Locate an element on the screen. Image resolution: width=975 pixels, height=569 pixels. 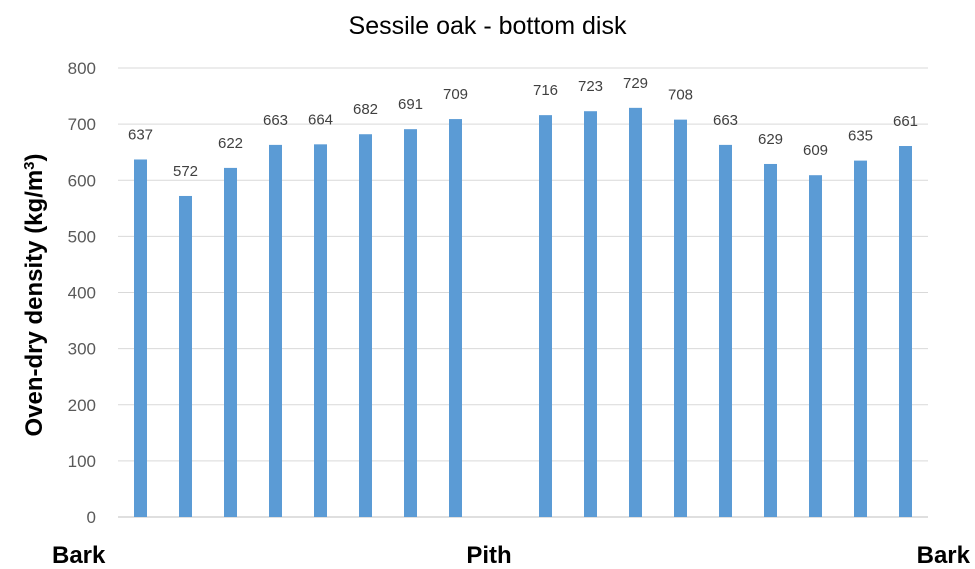
x-marker-center: Pith is located at coordinates (488, 555).